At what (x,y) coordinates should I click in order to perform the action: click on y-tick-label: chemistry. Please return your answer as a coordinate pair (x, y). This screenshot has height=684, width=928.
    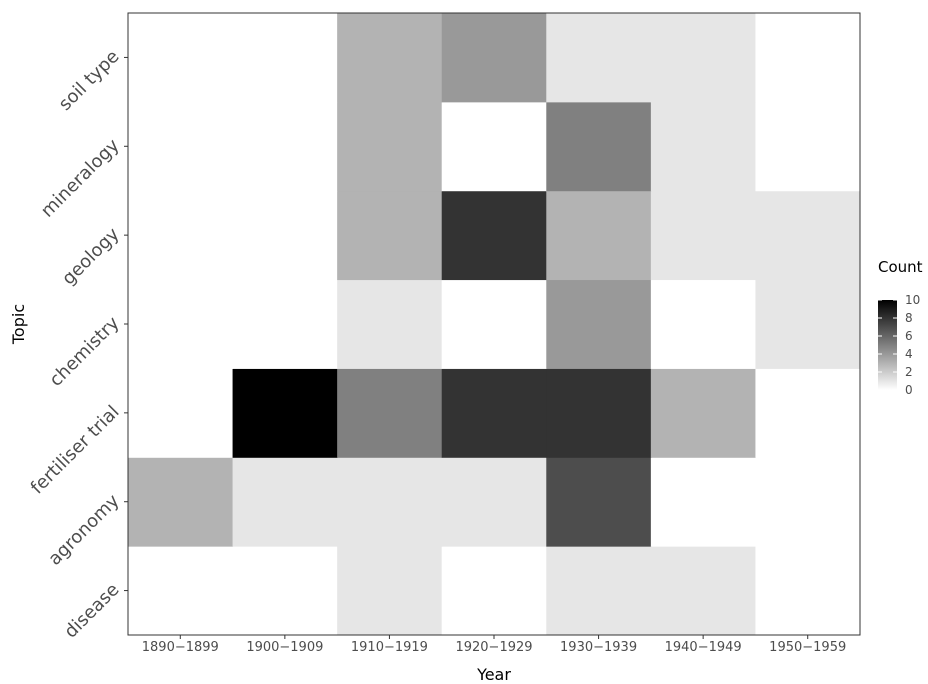
    Looking at the image, I should click on (84, 351).